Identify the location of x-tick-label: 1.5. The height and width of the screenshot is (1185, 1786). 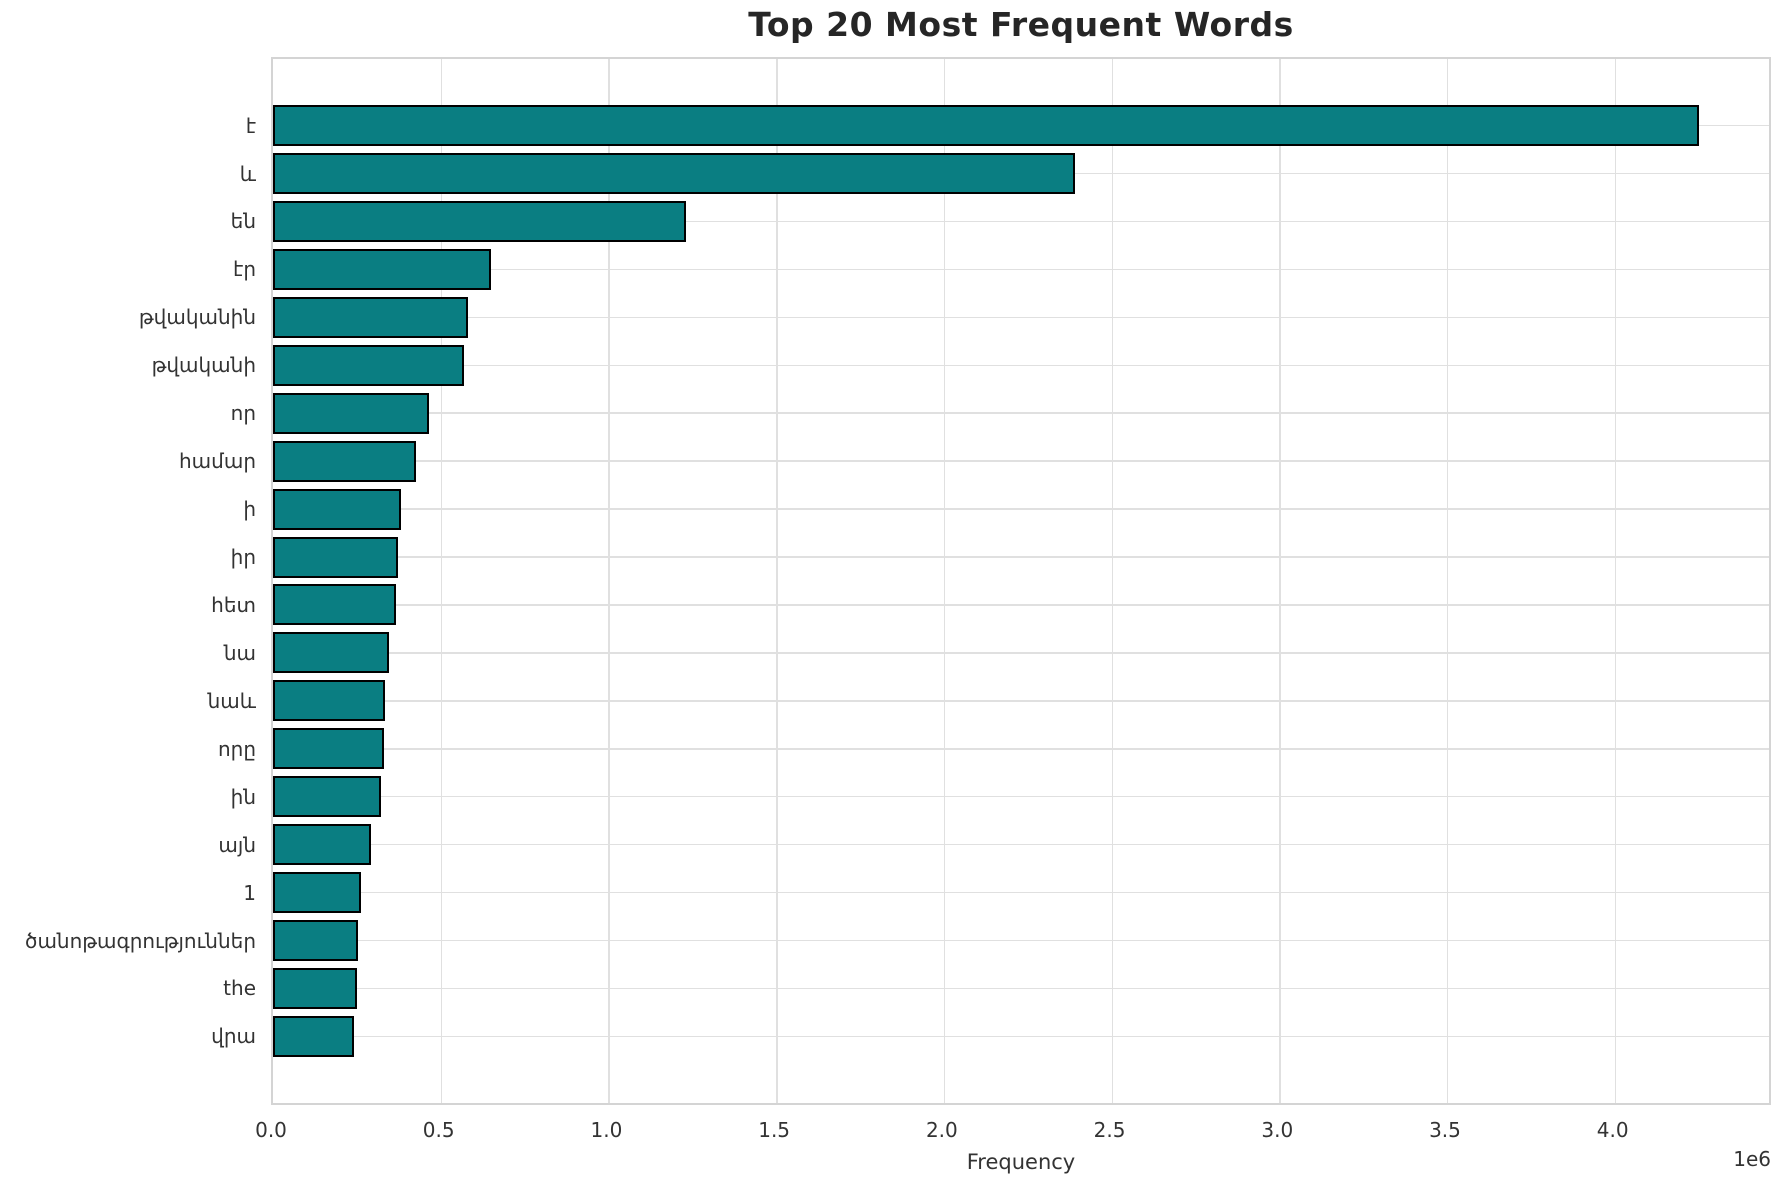
(774, 1130).